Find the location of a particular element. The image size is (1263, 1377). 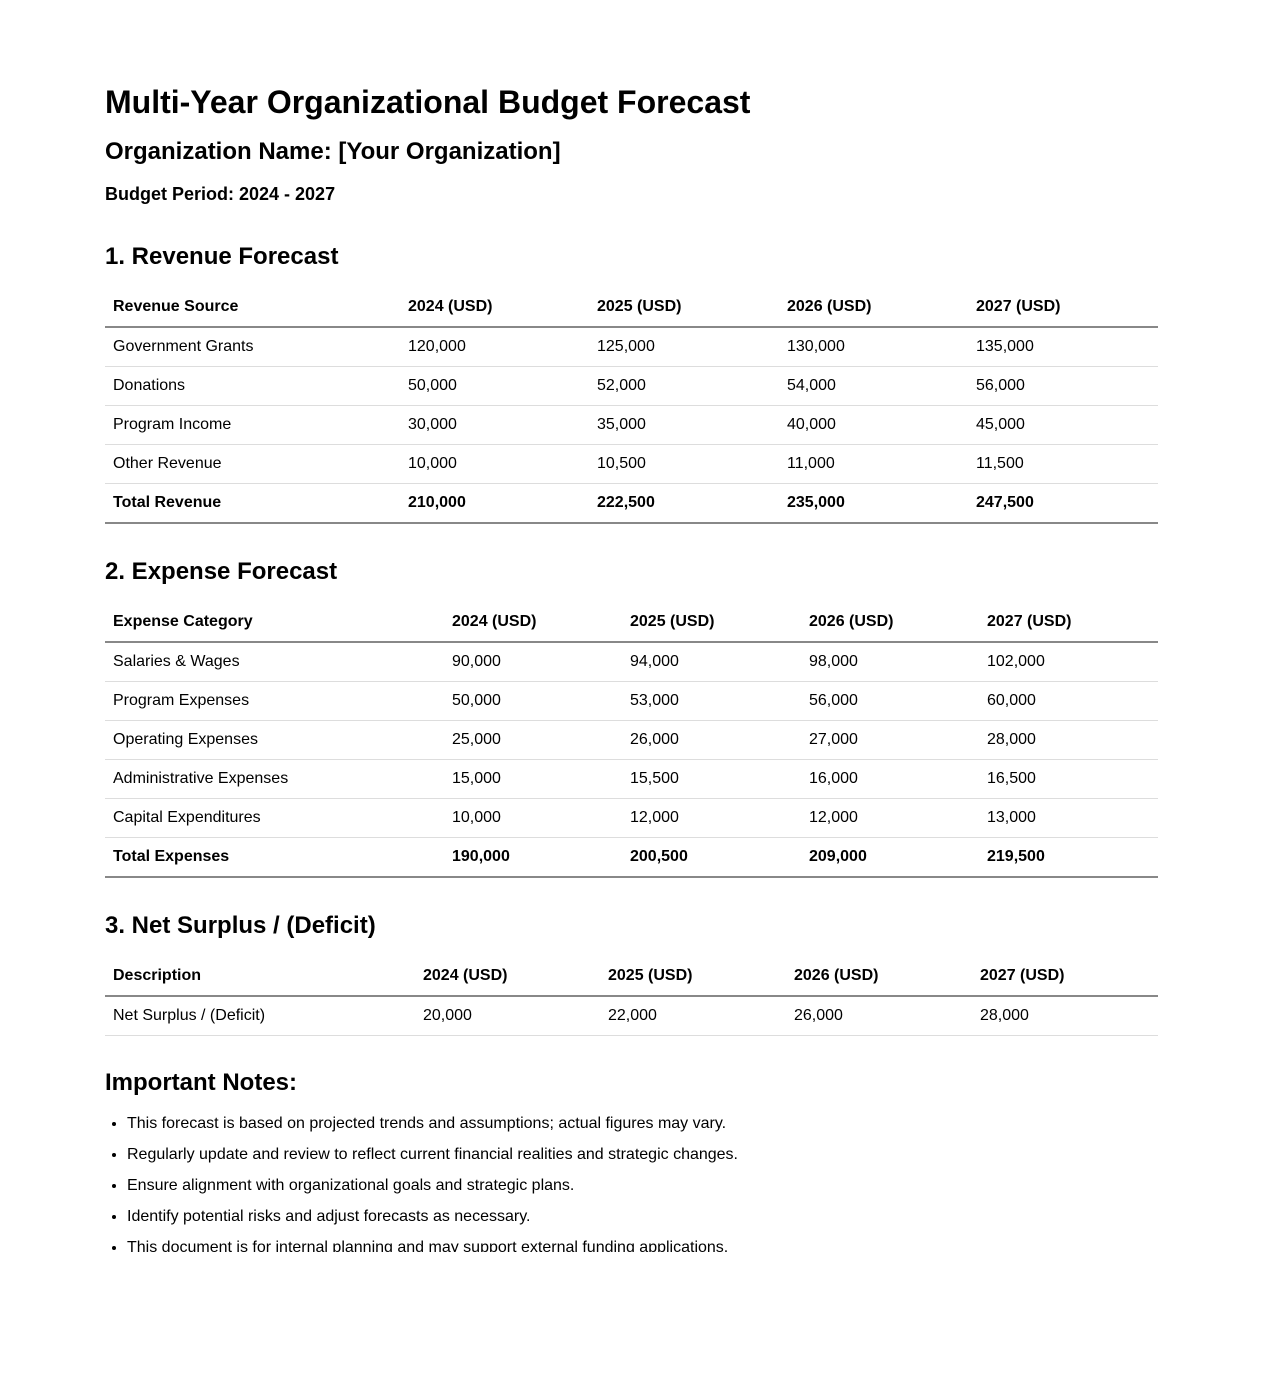

cell: 98,000 is located at coordinates (890, 662).